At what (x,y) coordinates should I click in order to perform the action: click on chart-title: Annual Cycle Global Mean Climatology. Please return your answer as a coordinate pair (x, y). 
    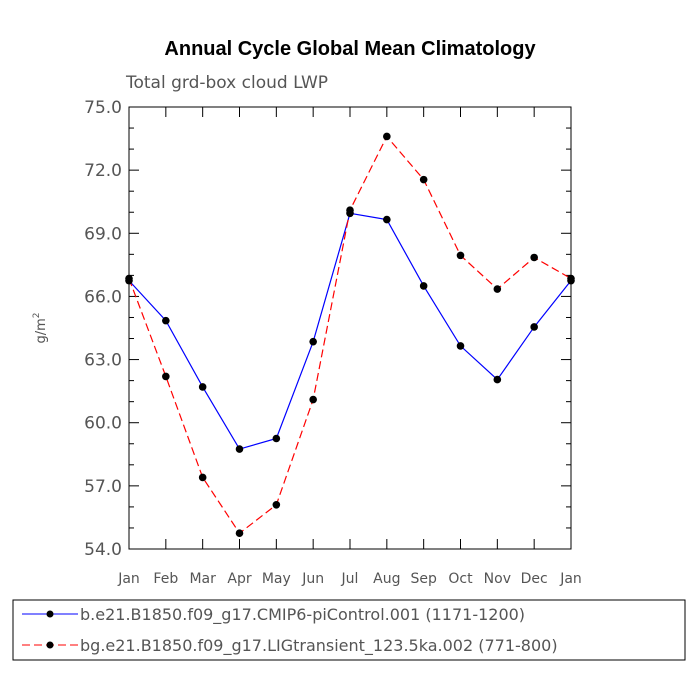
    Looking at the image, I should click on (350, 49).